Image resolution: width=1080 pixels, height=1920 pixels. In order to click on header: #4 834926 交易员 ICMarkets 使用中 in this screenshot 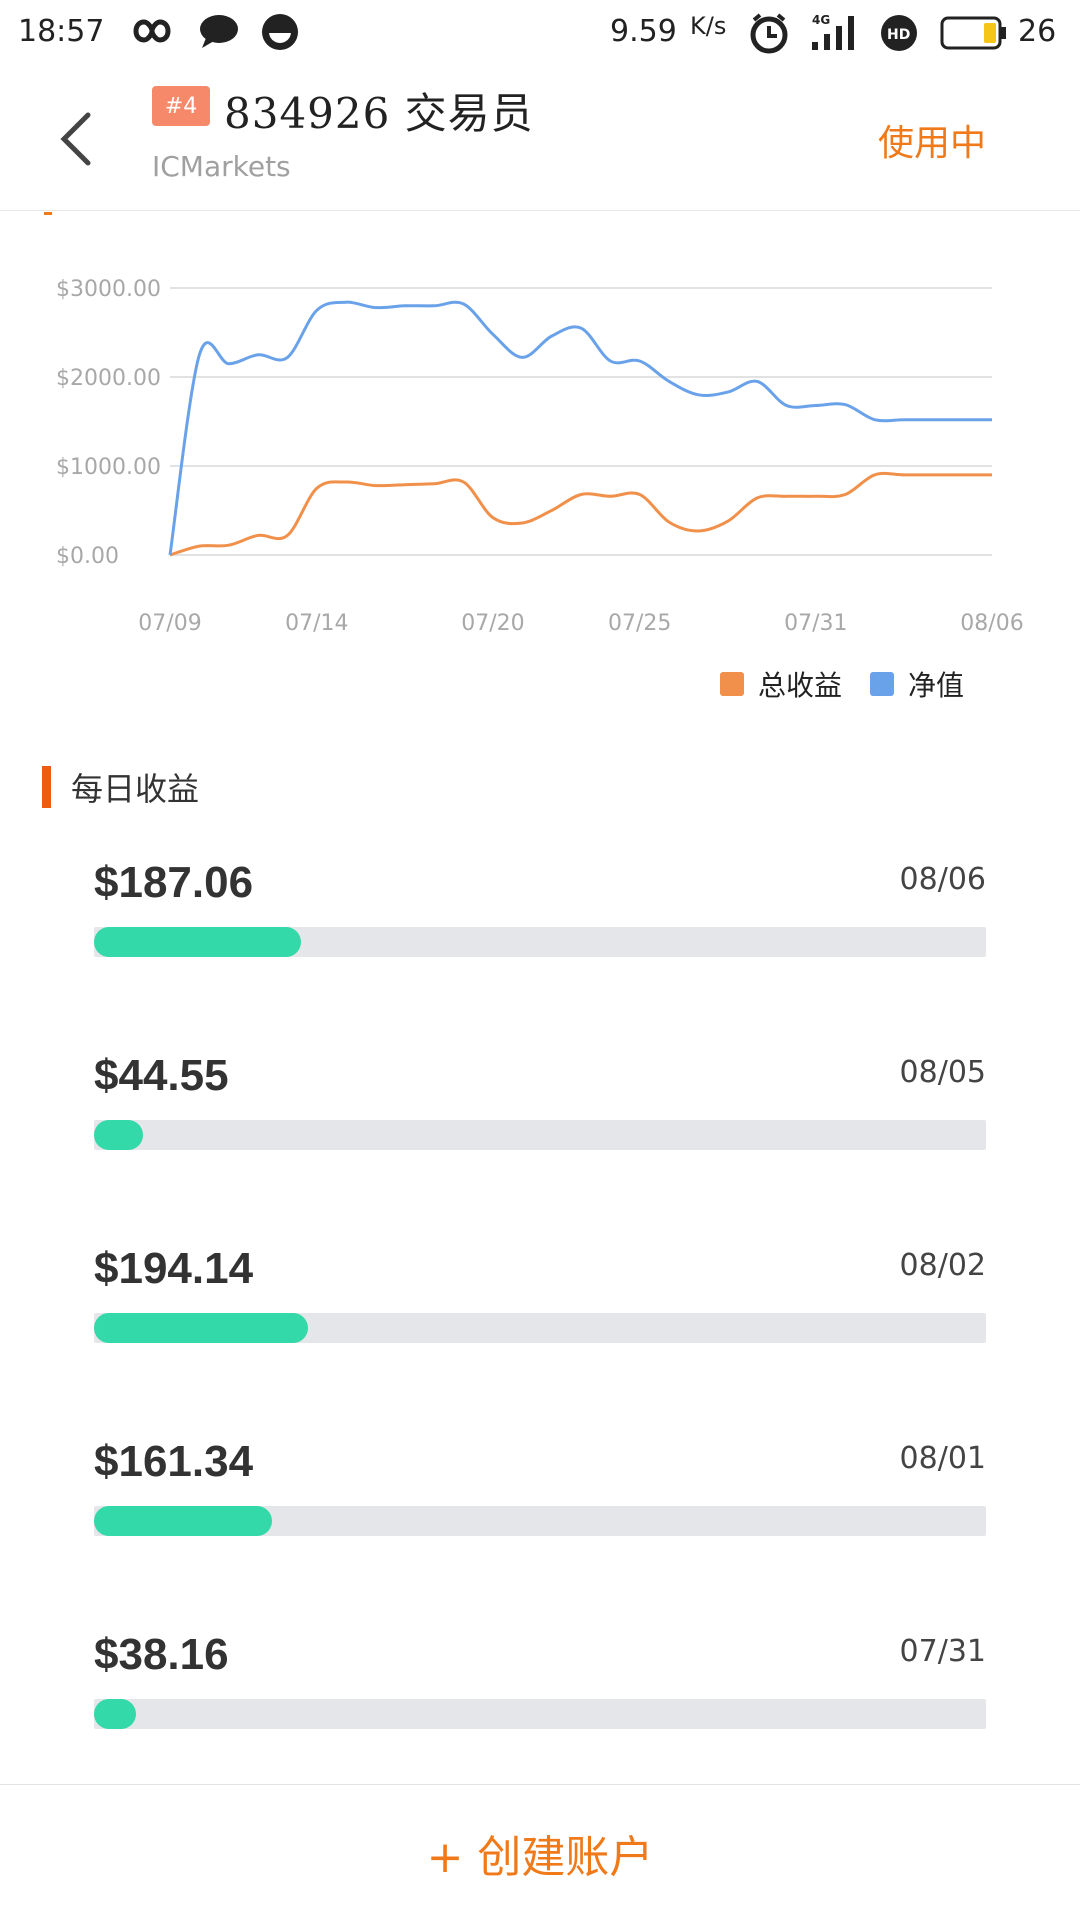, I will do `click(540, 139)`.